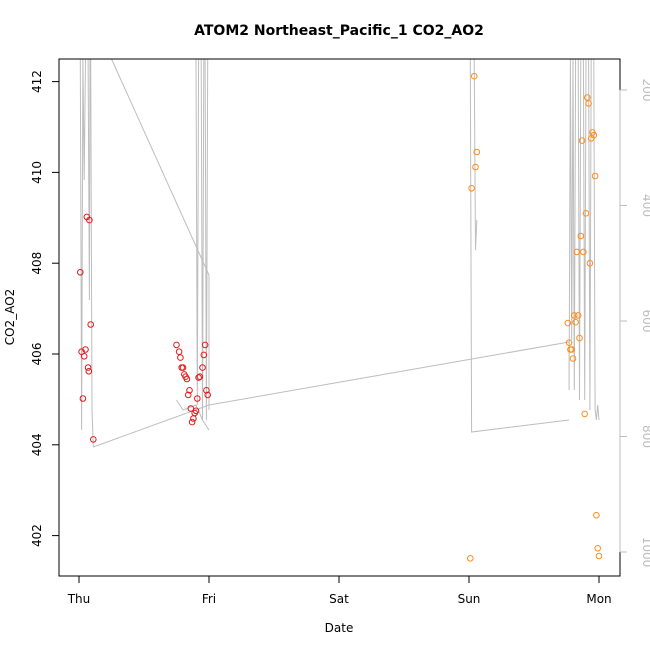  I want to click on x-axis-label: Date, so click(339, 628).